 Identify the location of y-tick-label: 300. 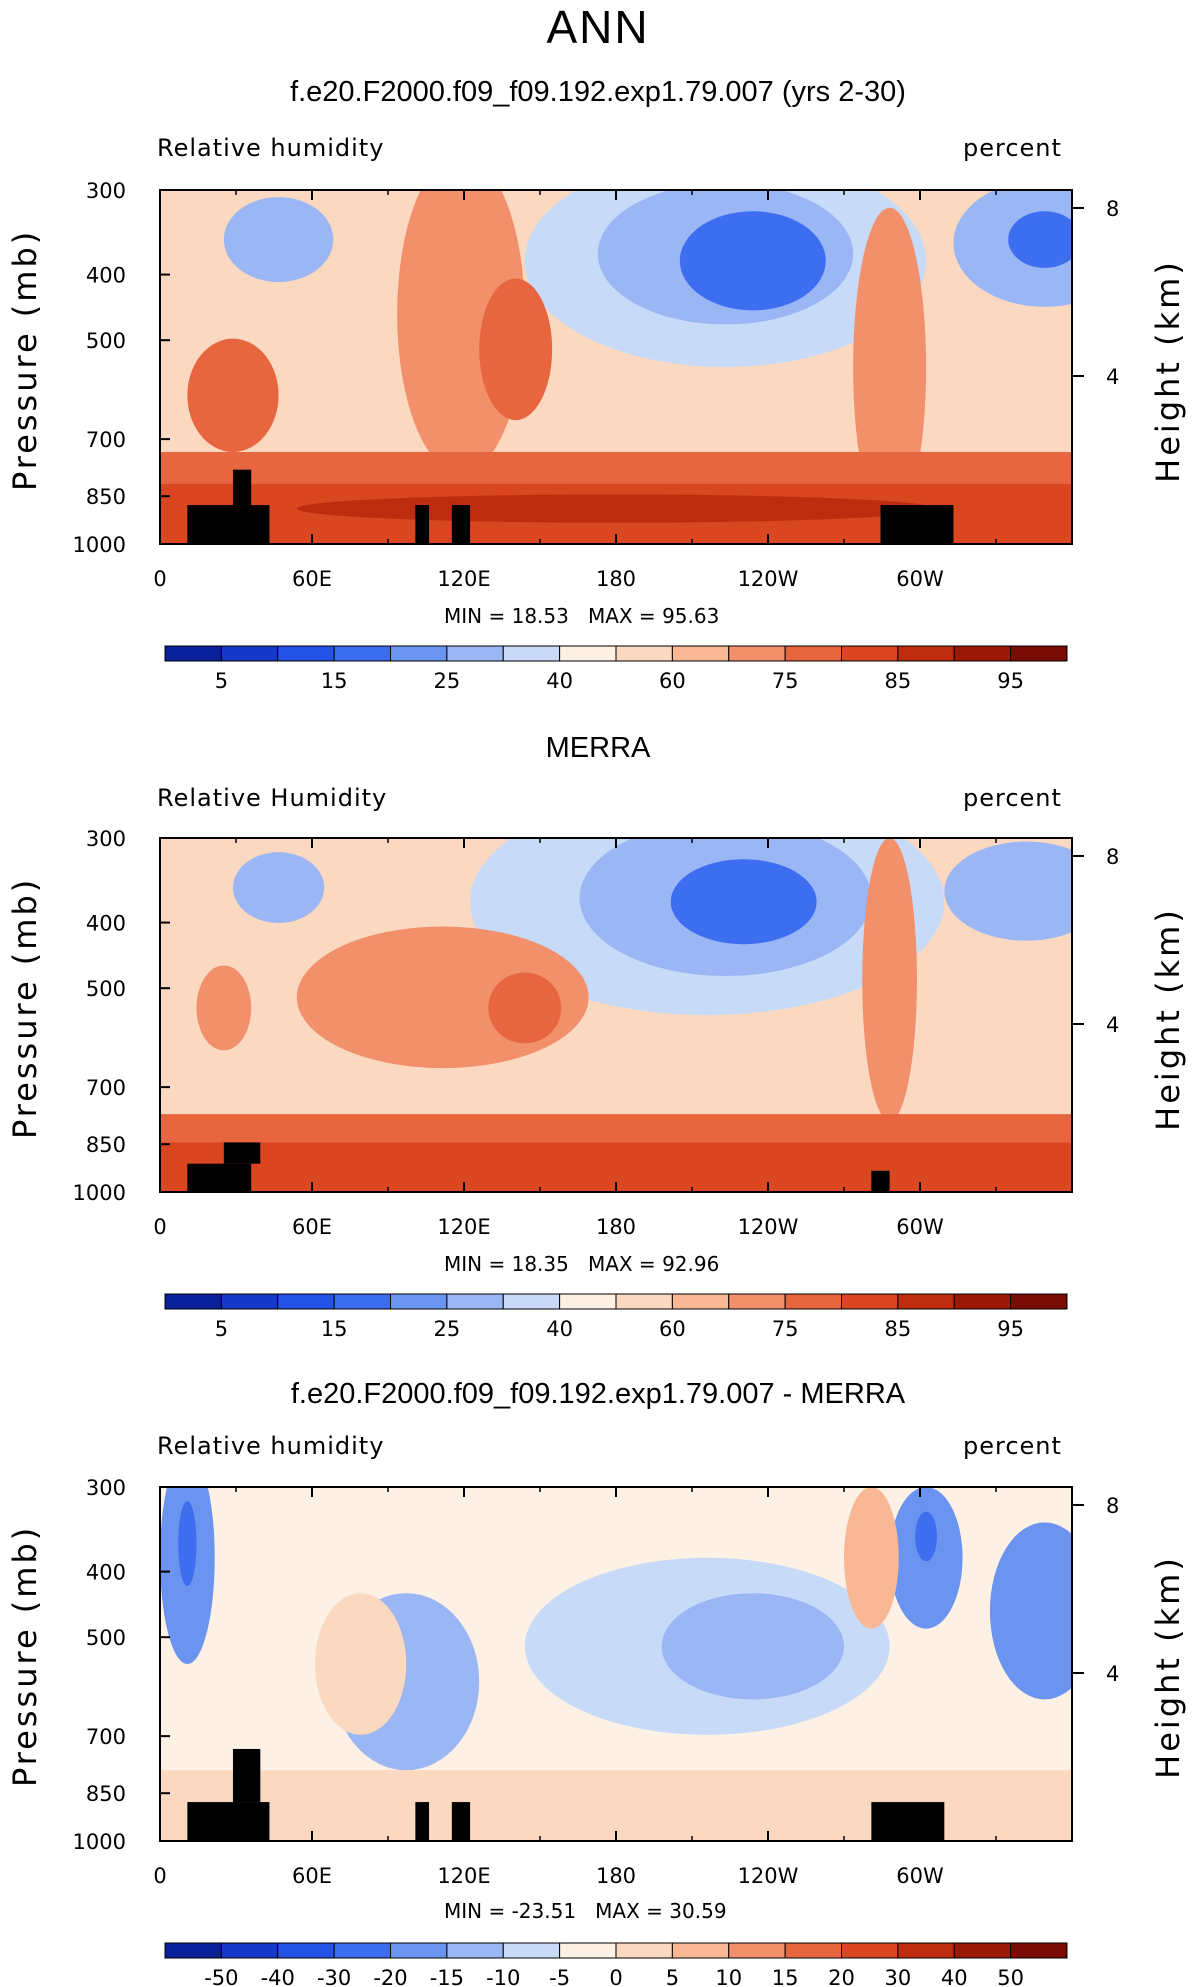
(106, 1488).